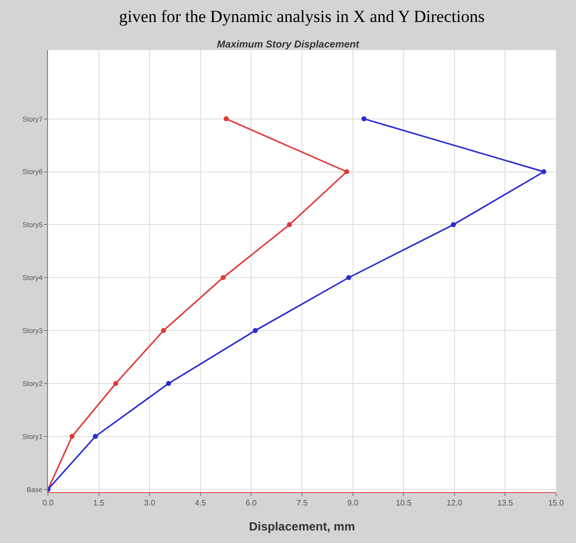 Image resolution: width=576 pixels, height=543 pixels. What do you see at coordinates (404, 503) in the screenshot?
I see `x-tick-label: 10.5` at bounding box center [404, 503].